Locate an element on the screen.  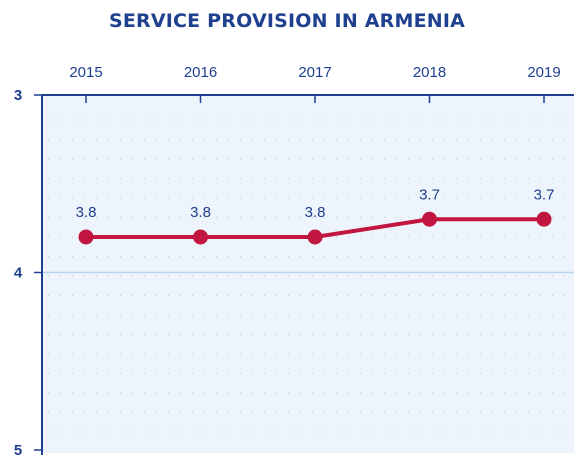
data-label-2018: 3.7 is located at coordinates (429, 194).